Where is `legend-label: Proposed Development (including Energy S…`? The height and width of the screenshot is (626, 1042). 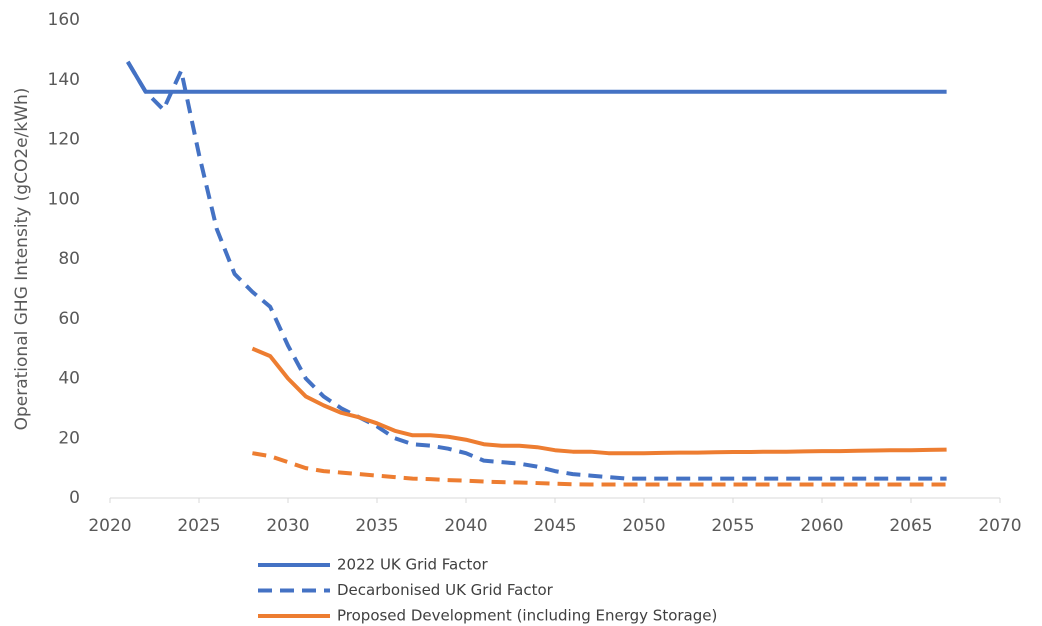 legend-label: Proposed Development (including Energy S… is located at coordinates (527, 616).